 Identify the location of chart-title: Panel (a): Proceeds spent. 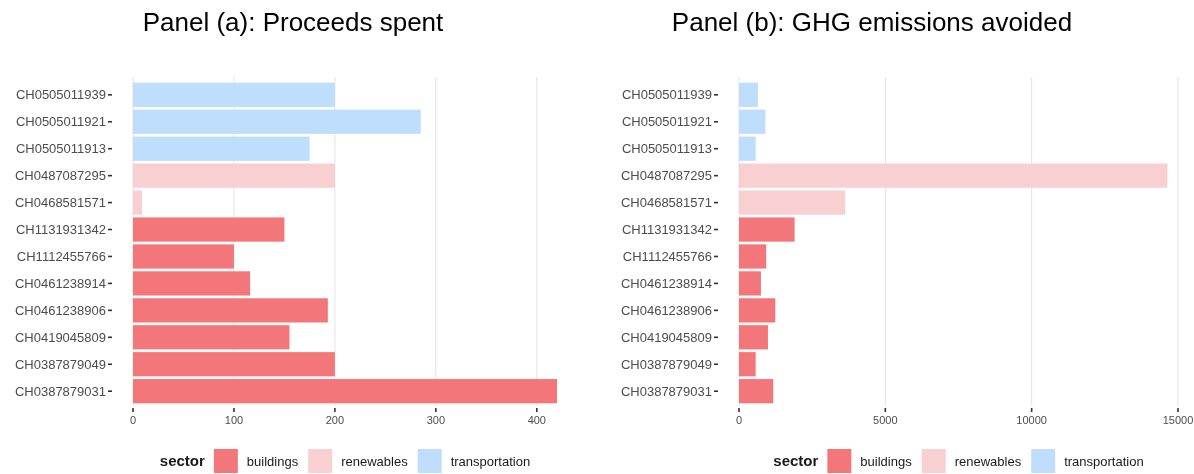
(293, 22).